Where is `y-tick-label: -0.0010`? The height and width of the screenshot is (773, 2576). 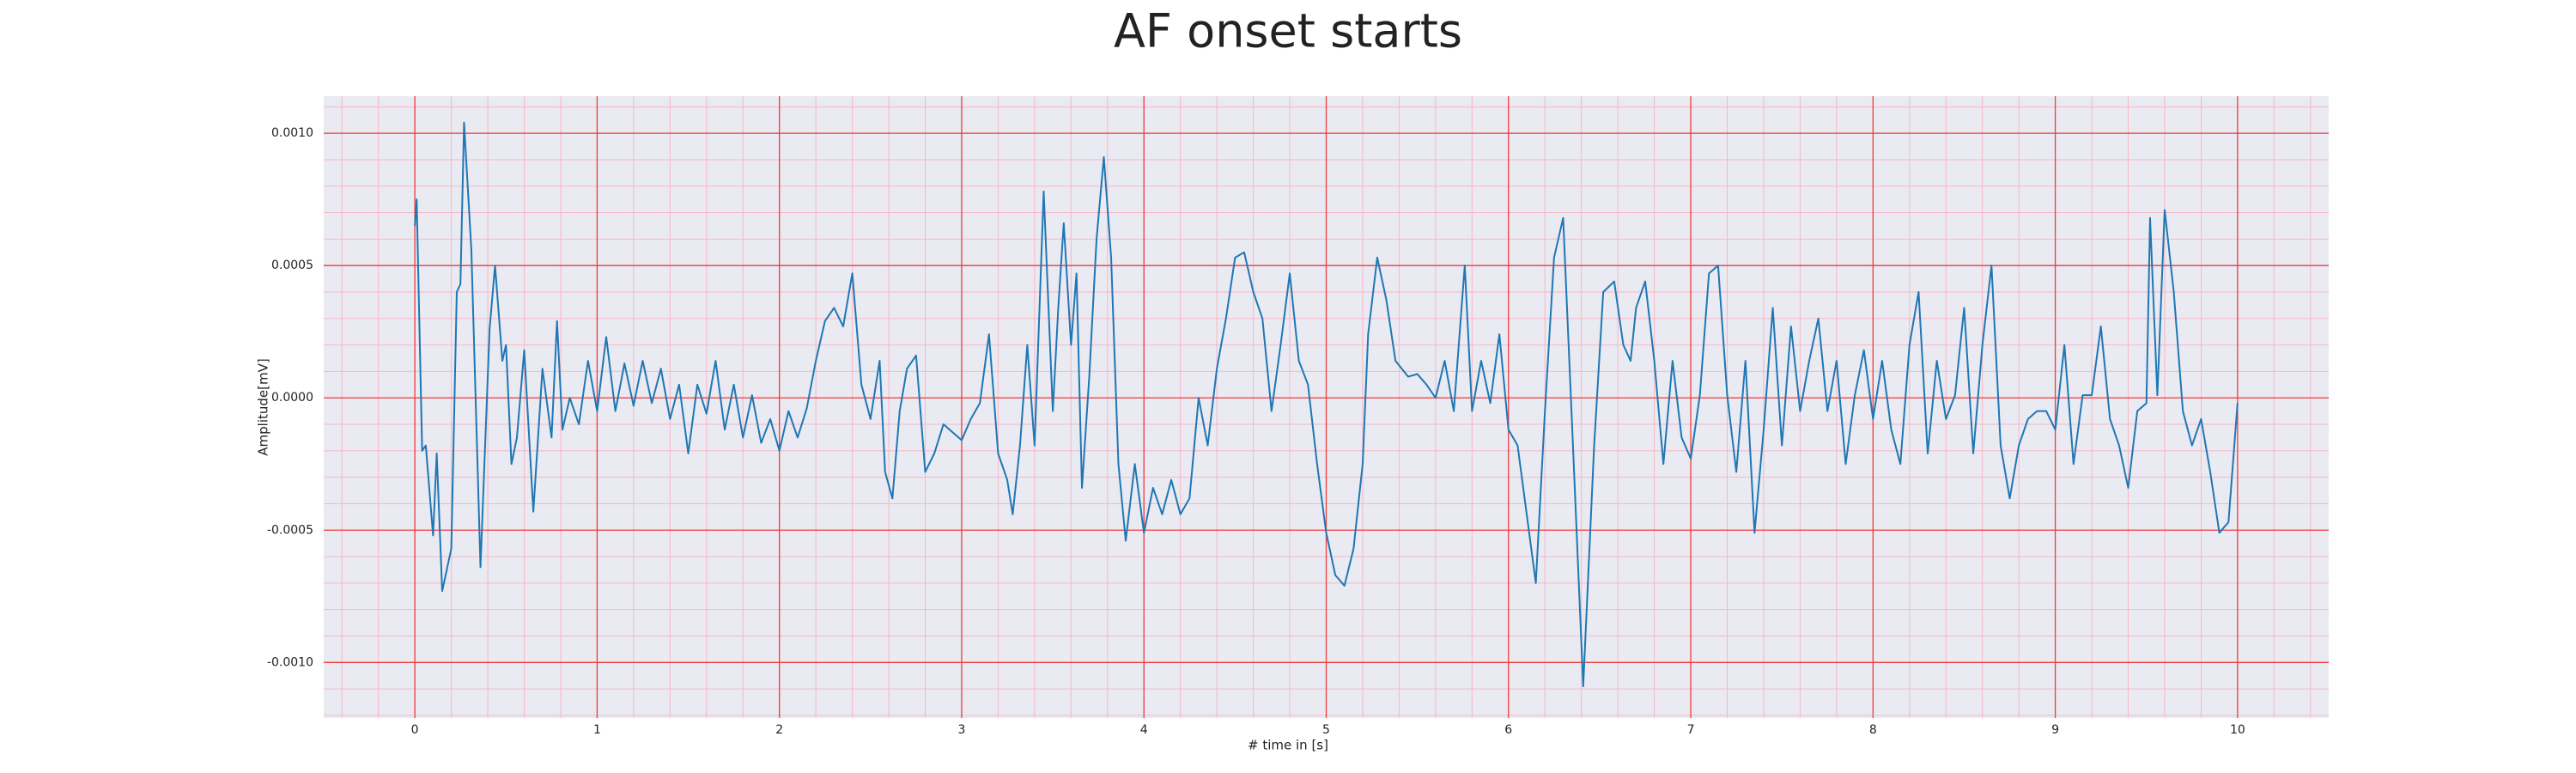 y-tick-label: -0.0010 is located at coordinates (290, 662).